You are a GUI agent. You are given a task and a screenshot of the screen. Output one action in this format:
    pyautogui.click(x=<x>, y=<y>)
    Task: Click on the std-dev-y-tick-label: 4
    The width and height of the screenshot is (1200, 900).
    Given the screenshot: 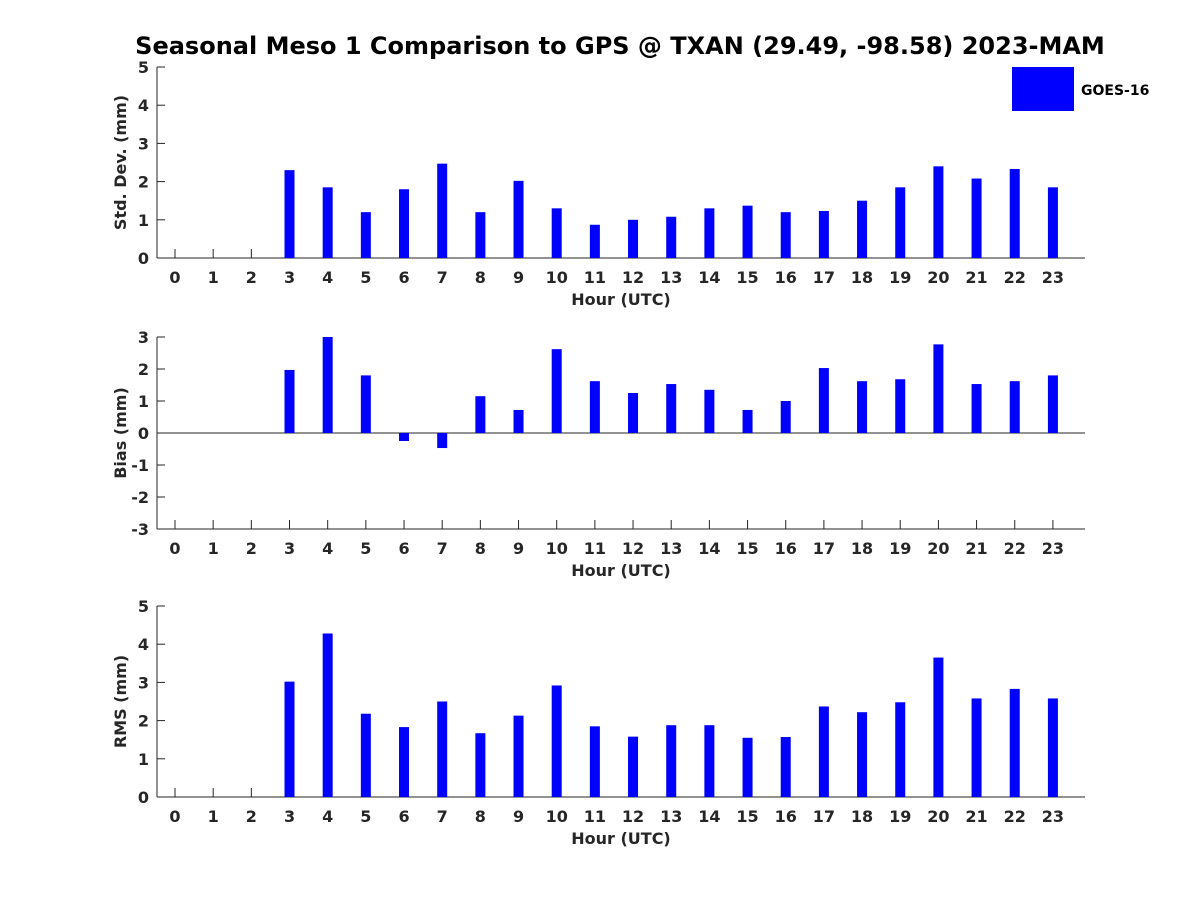 What is the action you would take?
    pyautogui.click(x=143, y=105)
    